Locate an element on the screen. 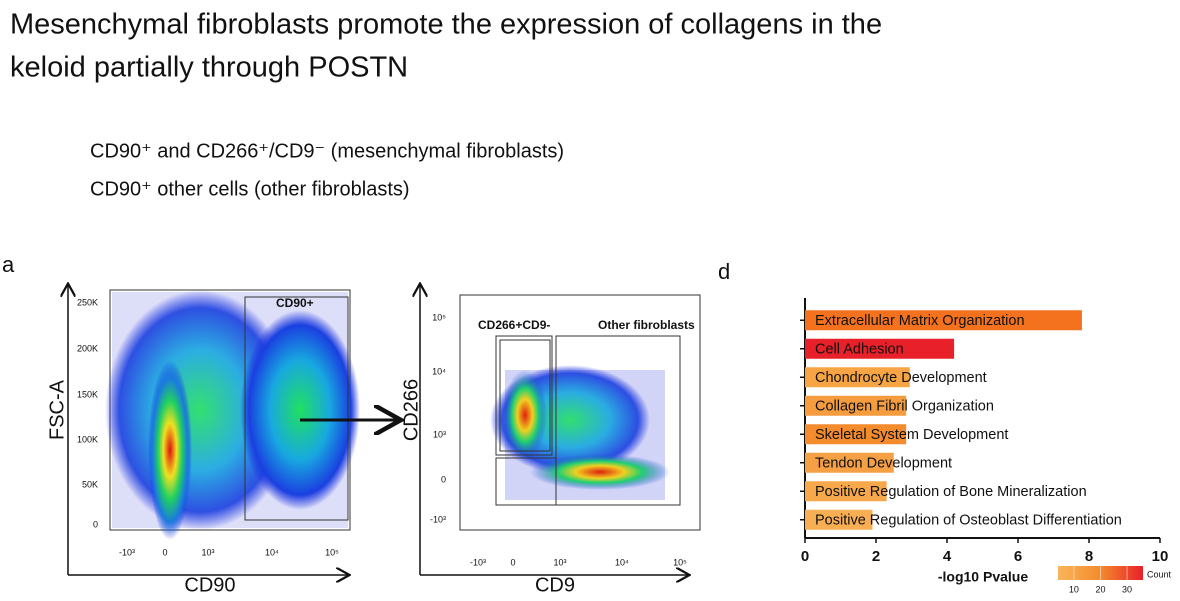 The image size is (1180, 601). y-tick-label: 10³ is located at coordinates (439, 434).